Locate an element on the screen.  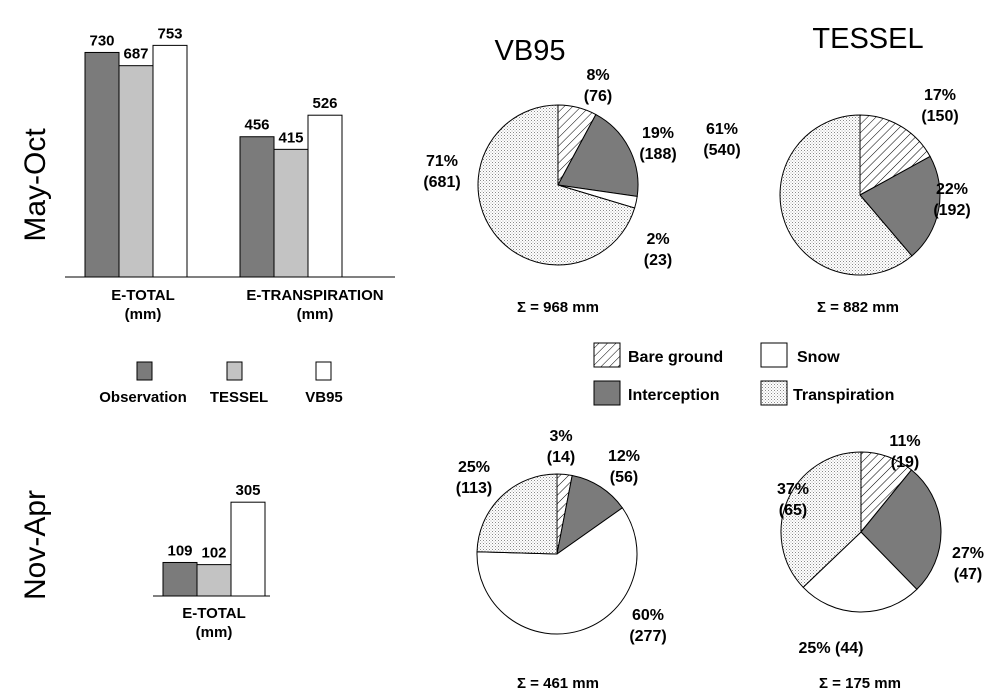
bar-value-label: 456 is located at coordinates (256, 125).